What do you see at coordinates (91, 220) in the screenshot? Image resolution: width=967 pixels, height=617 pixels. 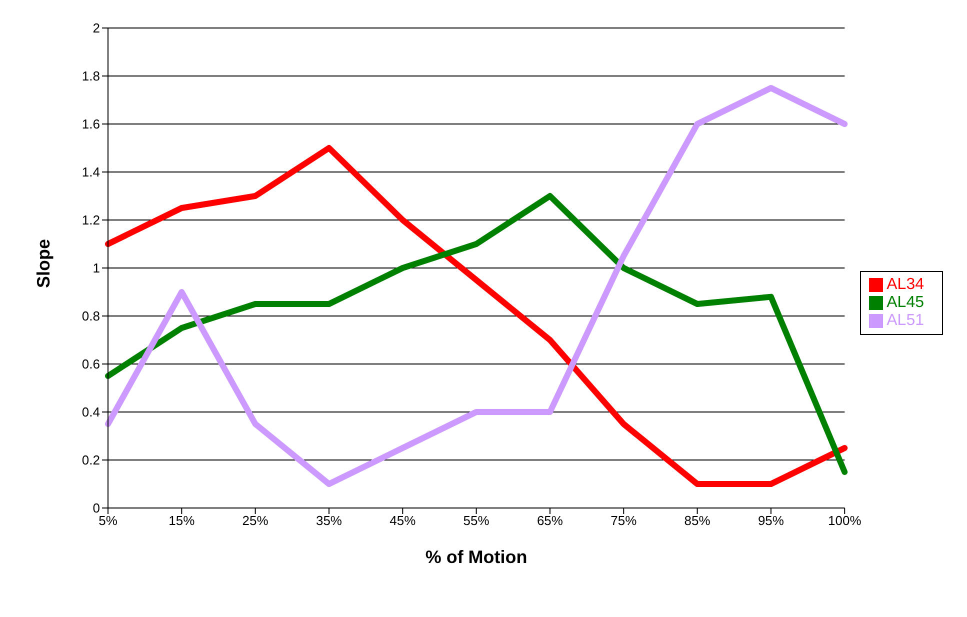 I see `y-tick-label: 1.2` at bounding box center [91, 220].